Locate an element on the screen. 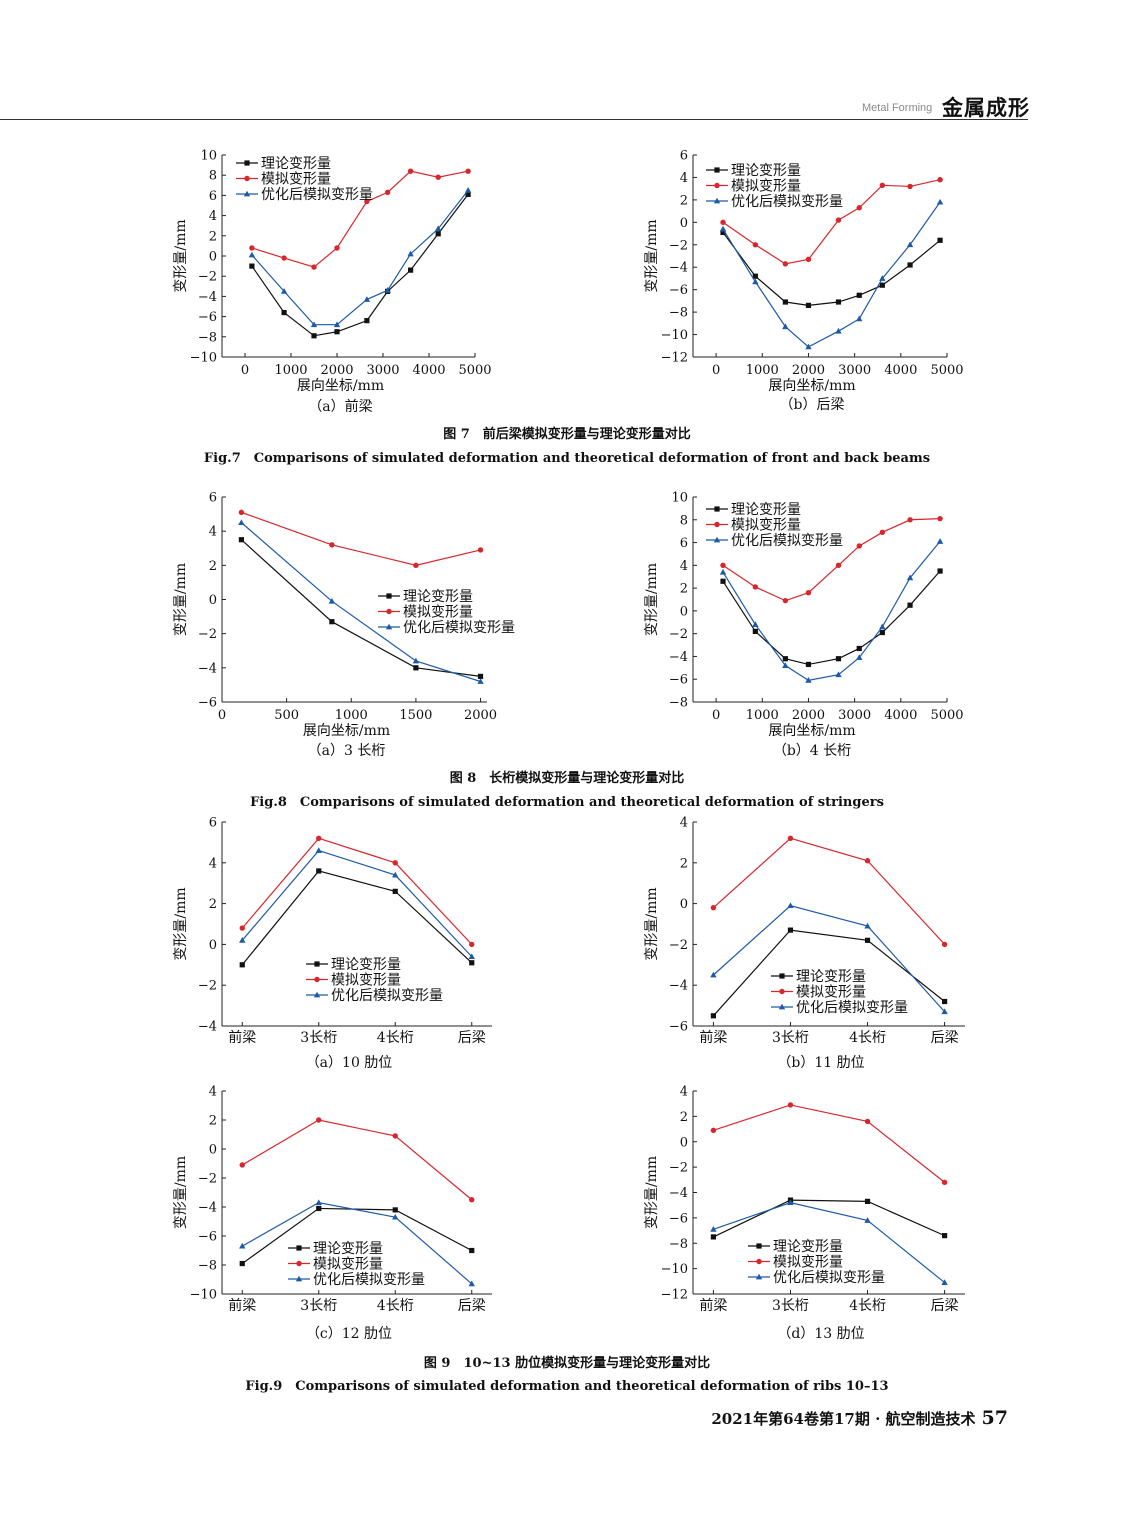 This screenshot has width=1134, height=1528. chart-b9-y-tick-label: −2 is located at coordinates (678, 945).